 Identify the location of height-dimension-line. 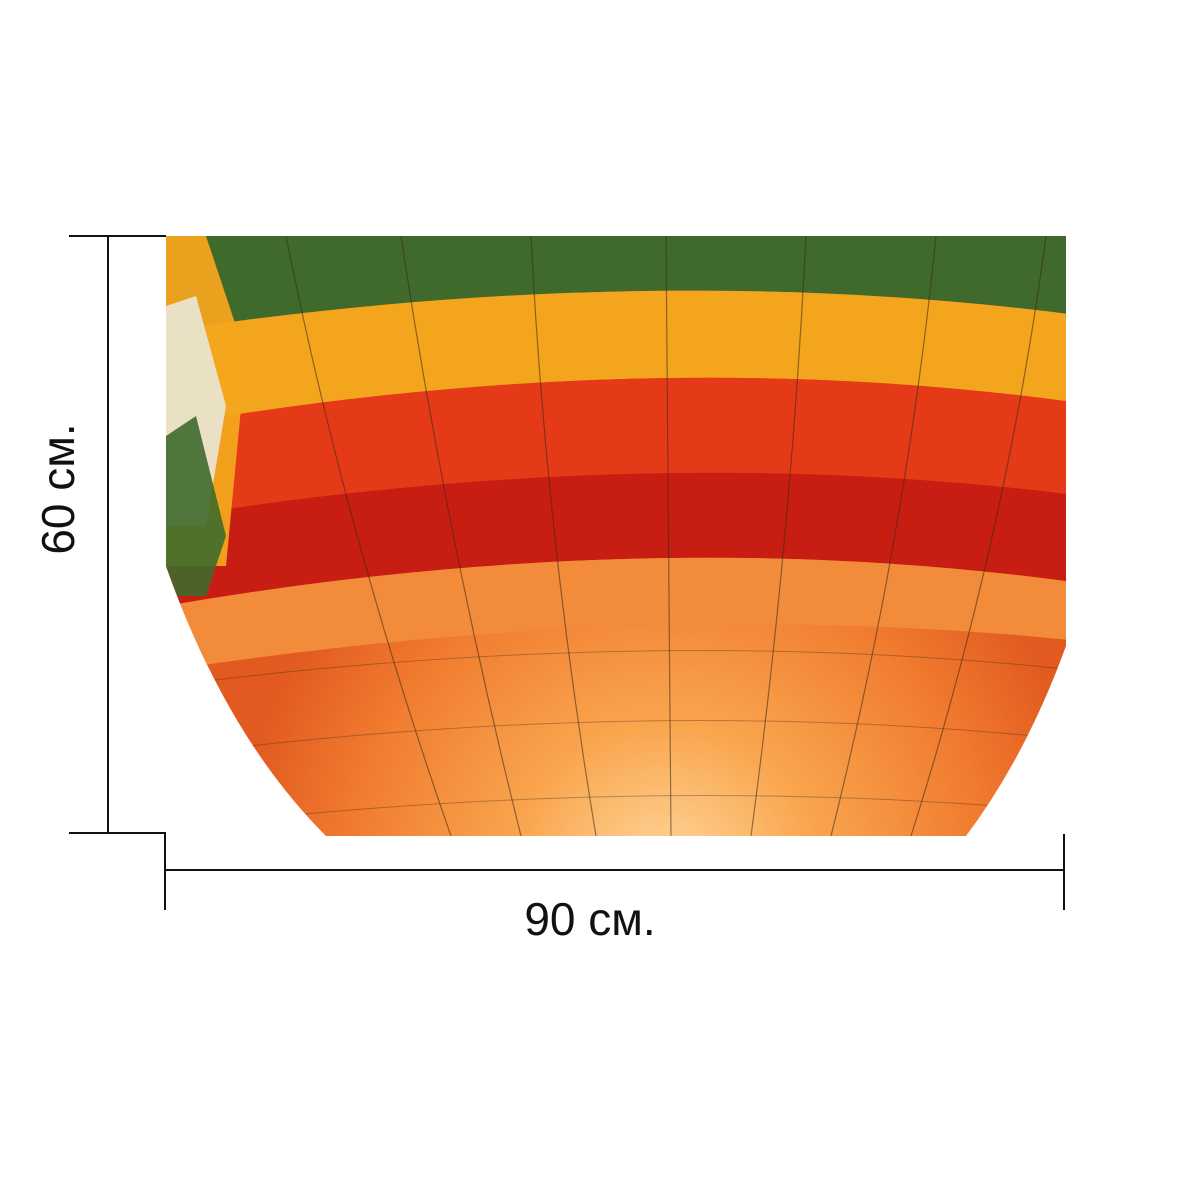
(108, 534).